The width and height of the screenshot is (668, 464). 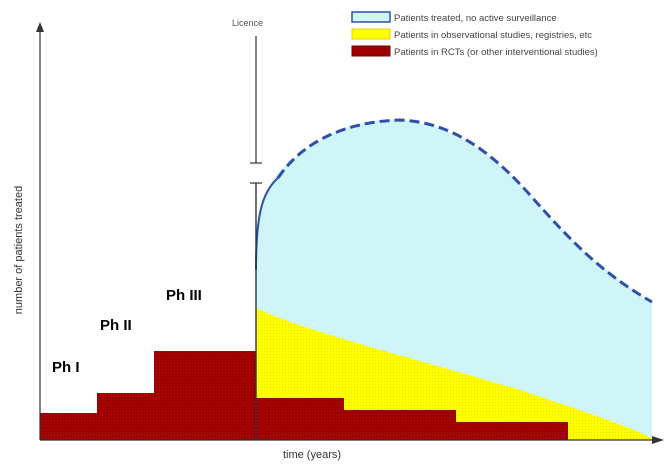 What do you see at coordinates (40, 27) in the screenshot?
I see `y-axis-arrow-icon` at bounding box center [40, 27].